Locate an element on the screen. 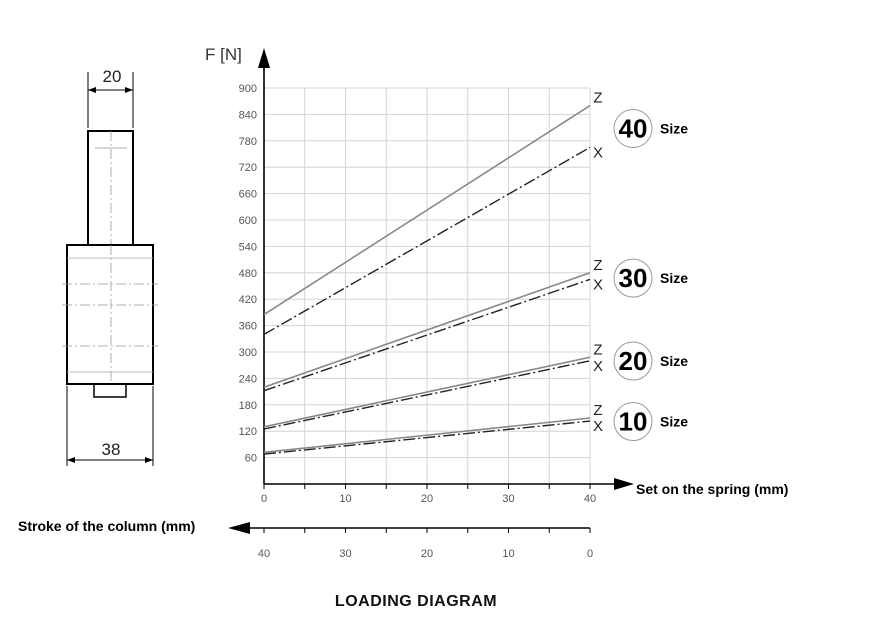 The width and height of the screenshot is (879, 623). chart-size-labels: 40 Size 30 Size 20 Size 10 Size is located at coordinates (650, 275).